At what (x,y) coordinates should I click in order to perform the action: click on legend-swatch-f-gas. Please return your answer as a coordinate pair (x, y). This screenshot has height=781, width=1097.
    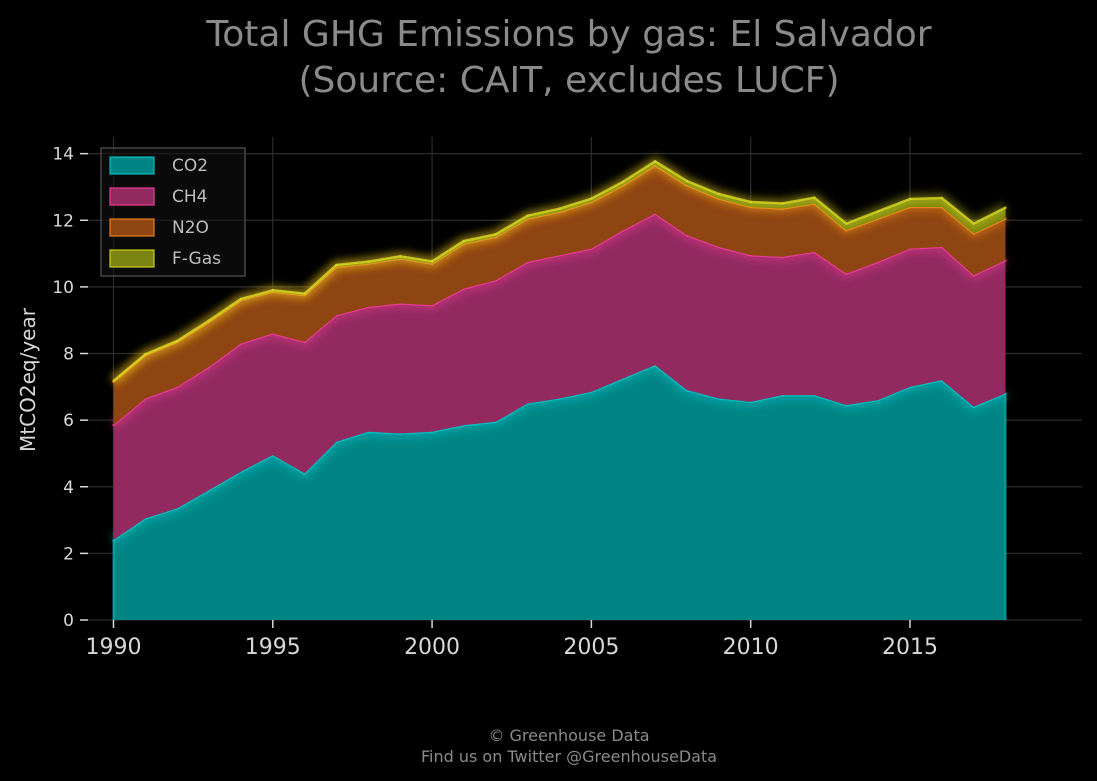
    Looking at the image, I should click on (132, 258).